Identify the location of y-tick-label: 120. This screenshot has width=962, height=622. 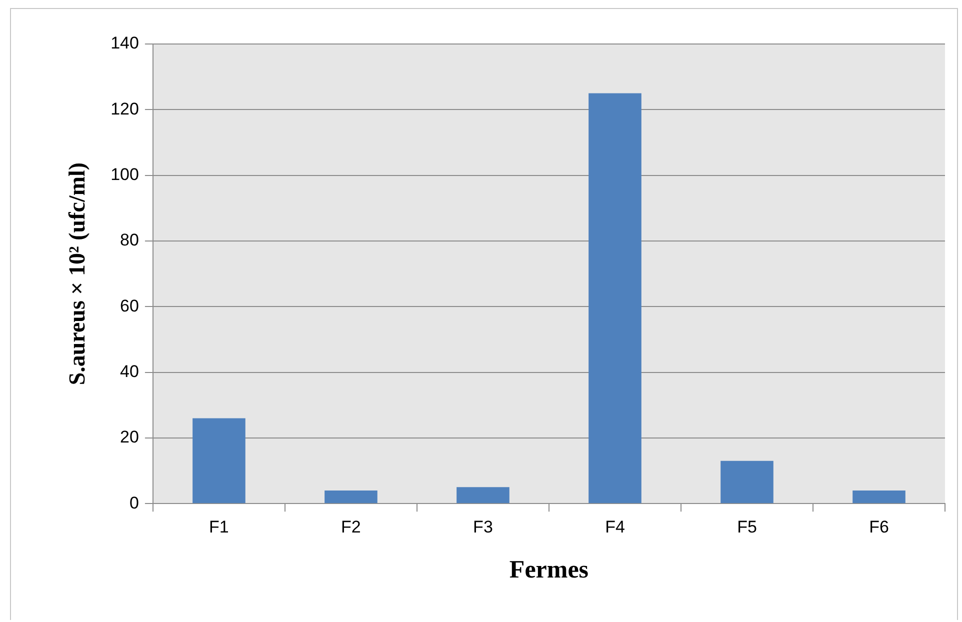
(124, 108).